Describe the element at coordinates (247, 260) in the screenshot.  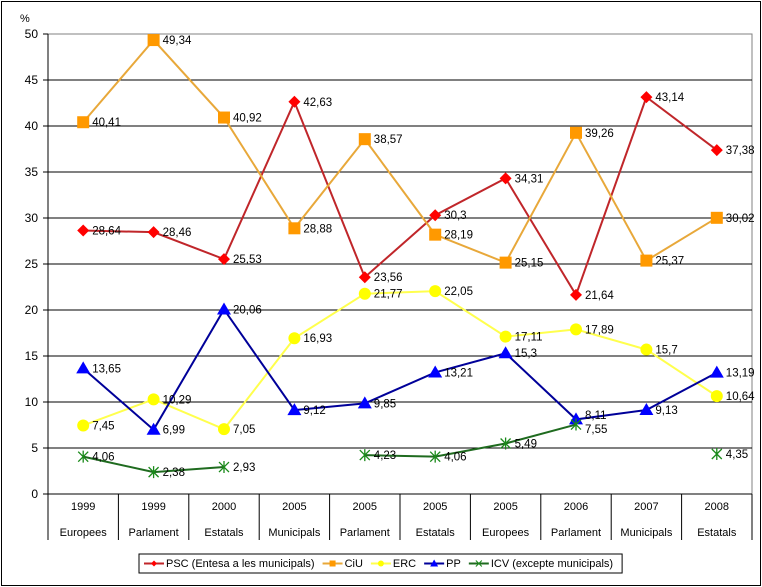
I see `data-label: 25,53` at that location.